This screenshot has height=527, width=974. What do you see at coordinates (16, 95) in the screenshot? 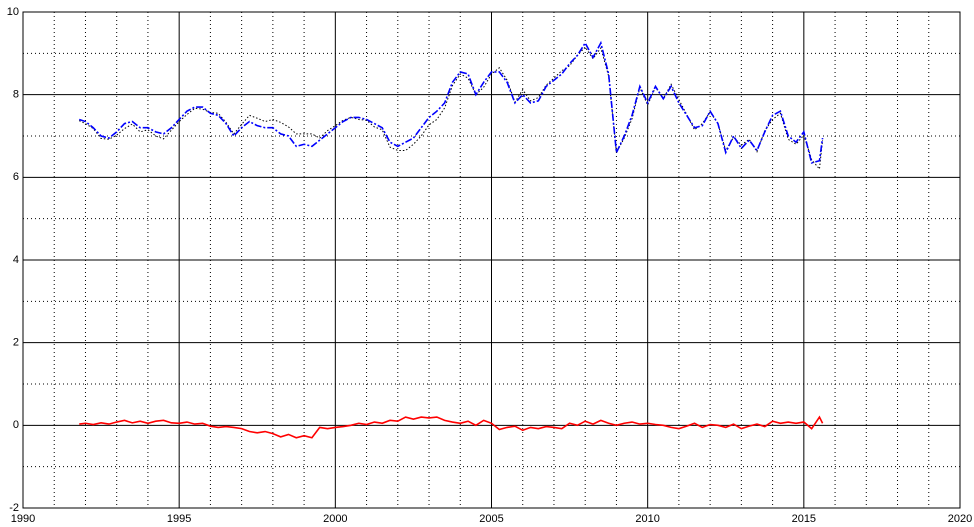
I see `y-tick-label: 8` at bounding box center [16, 95].